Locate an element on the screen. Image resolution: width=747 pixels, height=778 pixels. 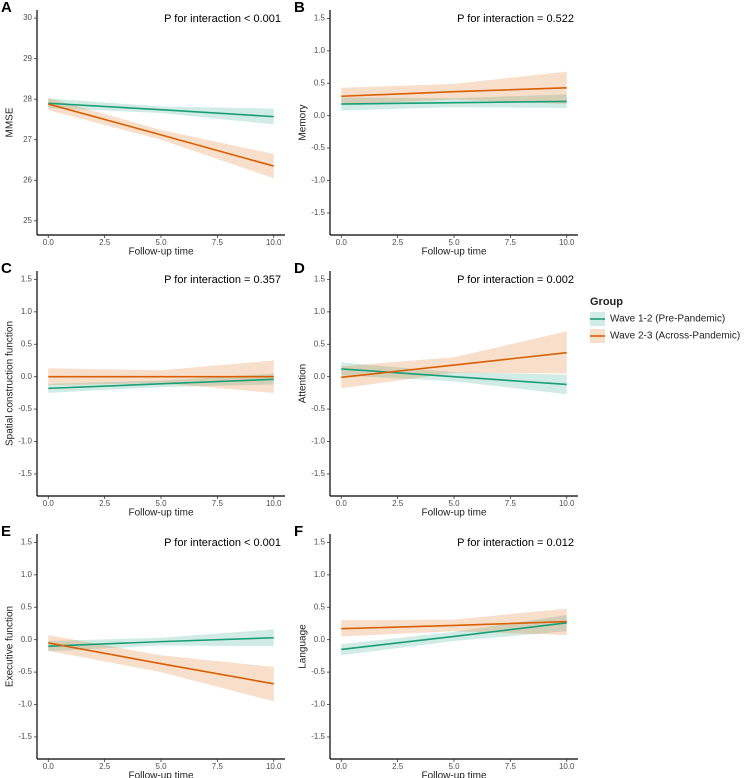
y-tick-label: 29 is located at coordinates (27, 58).